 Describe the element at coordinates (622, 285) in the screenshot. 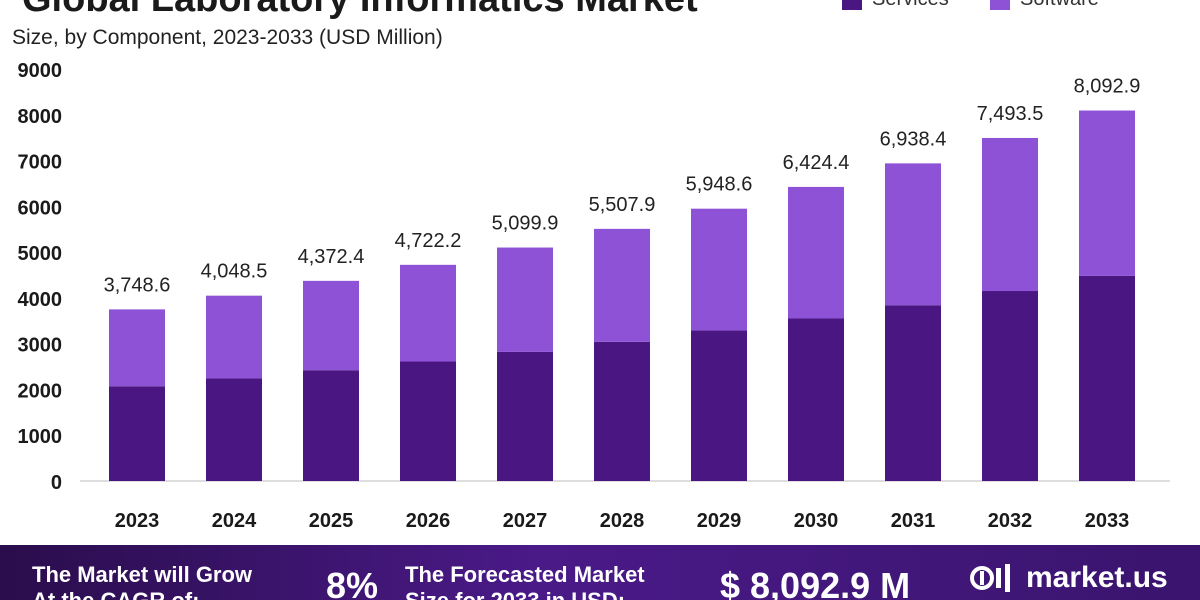

I see `bar-software-2028` at that location.